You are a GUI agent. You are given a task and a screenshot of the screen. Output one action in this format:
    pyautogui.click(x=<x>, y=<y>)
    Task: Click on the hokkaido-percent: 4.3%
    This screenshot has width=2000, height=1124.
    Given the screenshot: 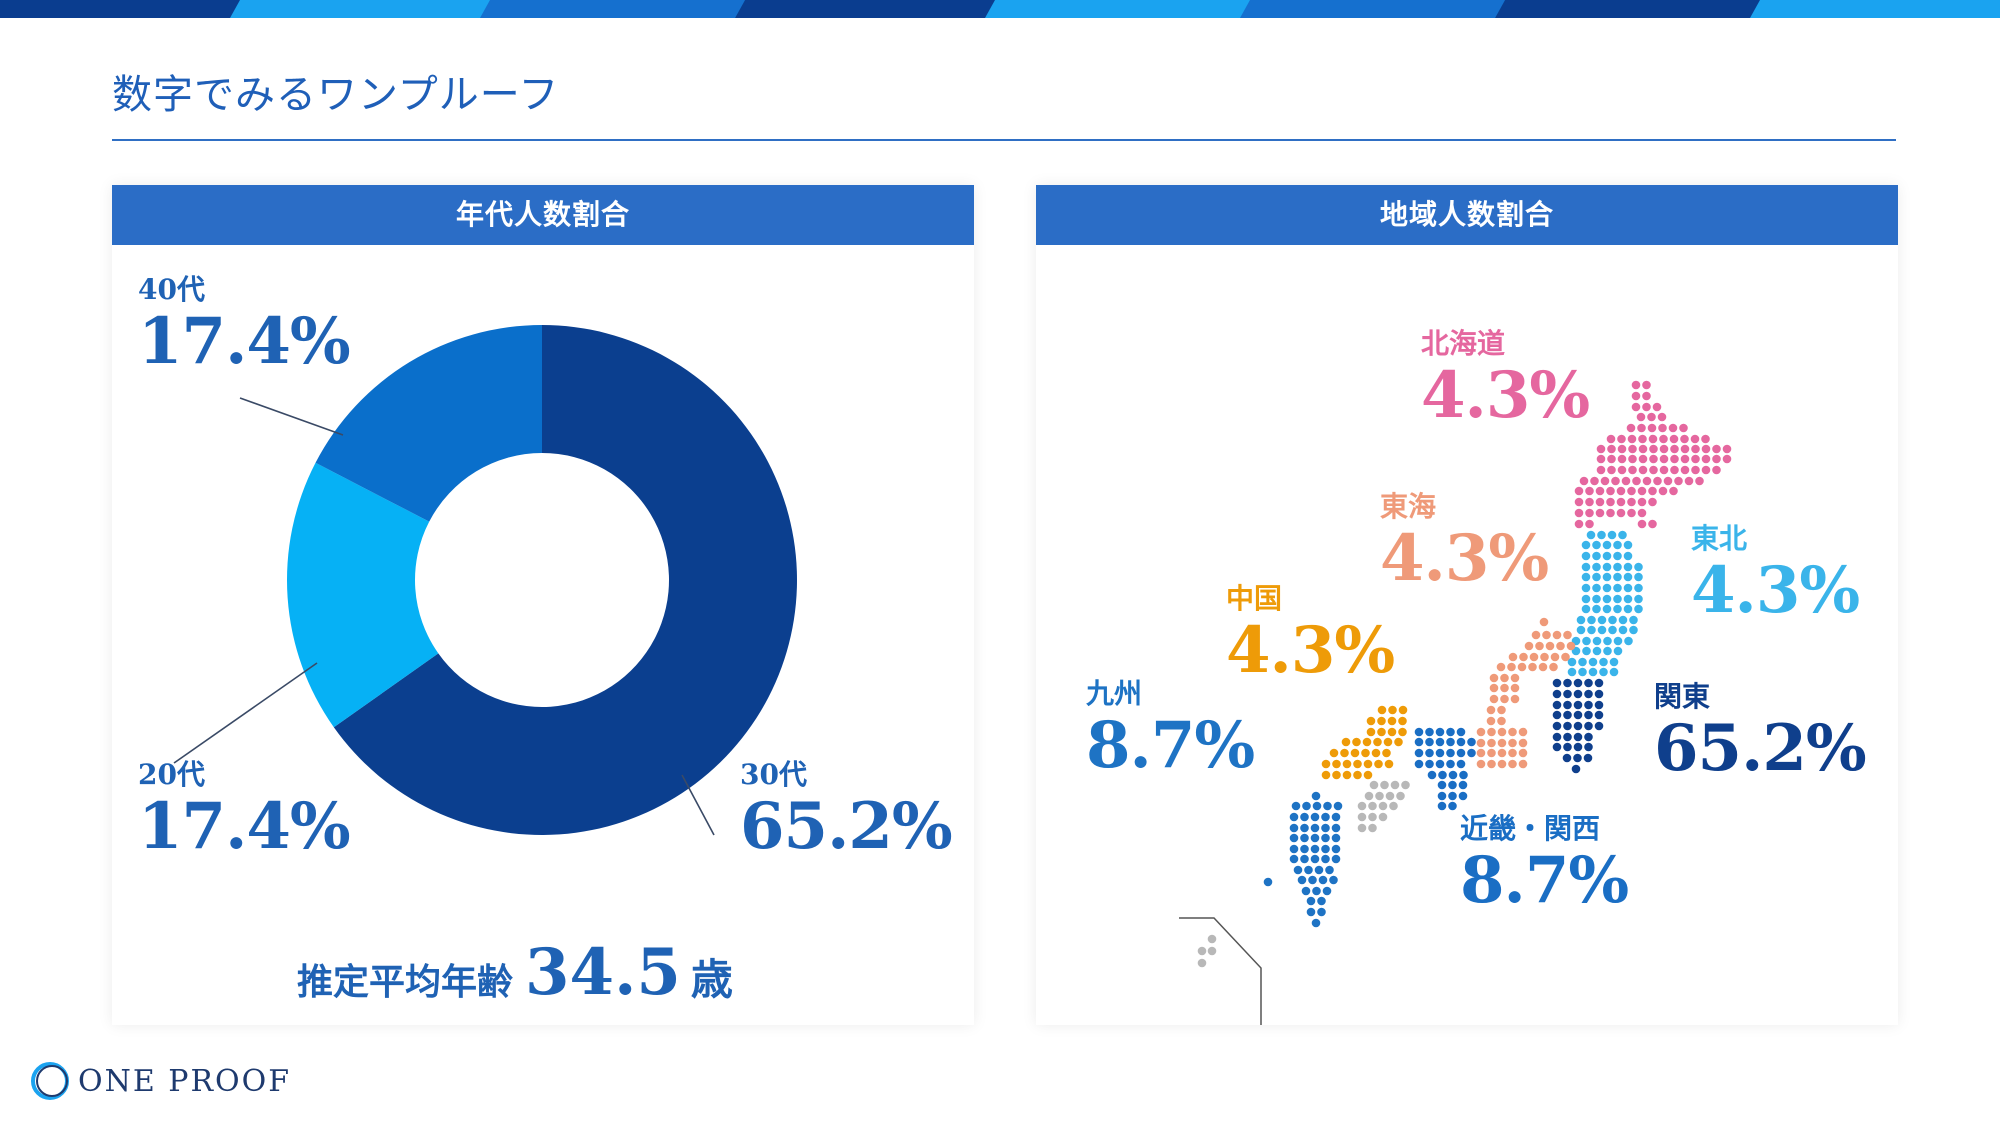 What is the action you would take?
    pyautogui.click(x=1505, y=395)
    